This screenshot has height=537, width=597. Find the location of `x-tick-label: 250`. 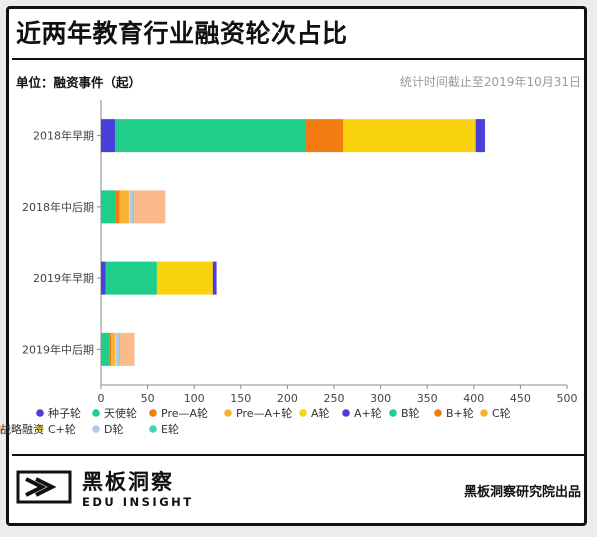

x-tick-label: 250 is located at coordinates (334, 398).